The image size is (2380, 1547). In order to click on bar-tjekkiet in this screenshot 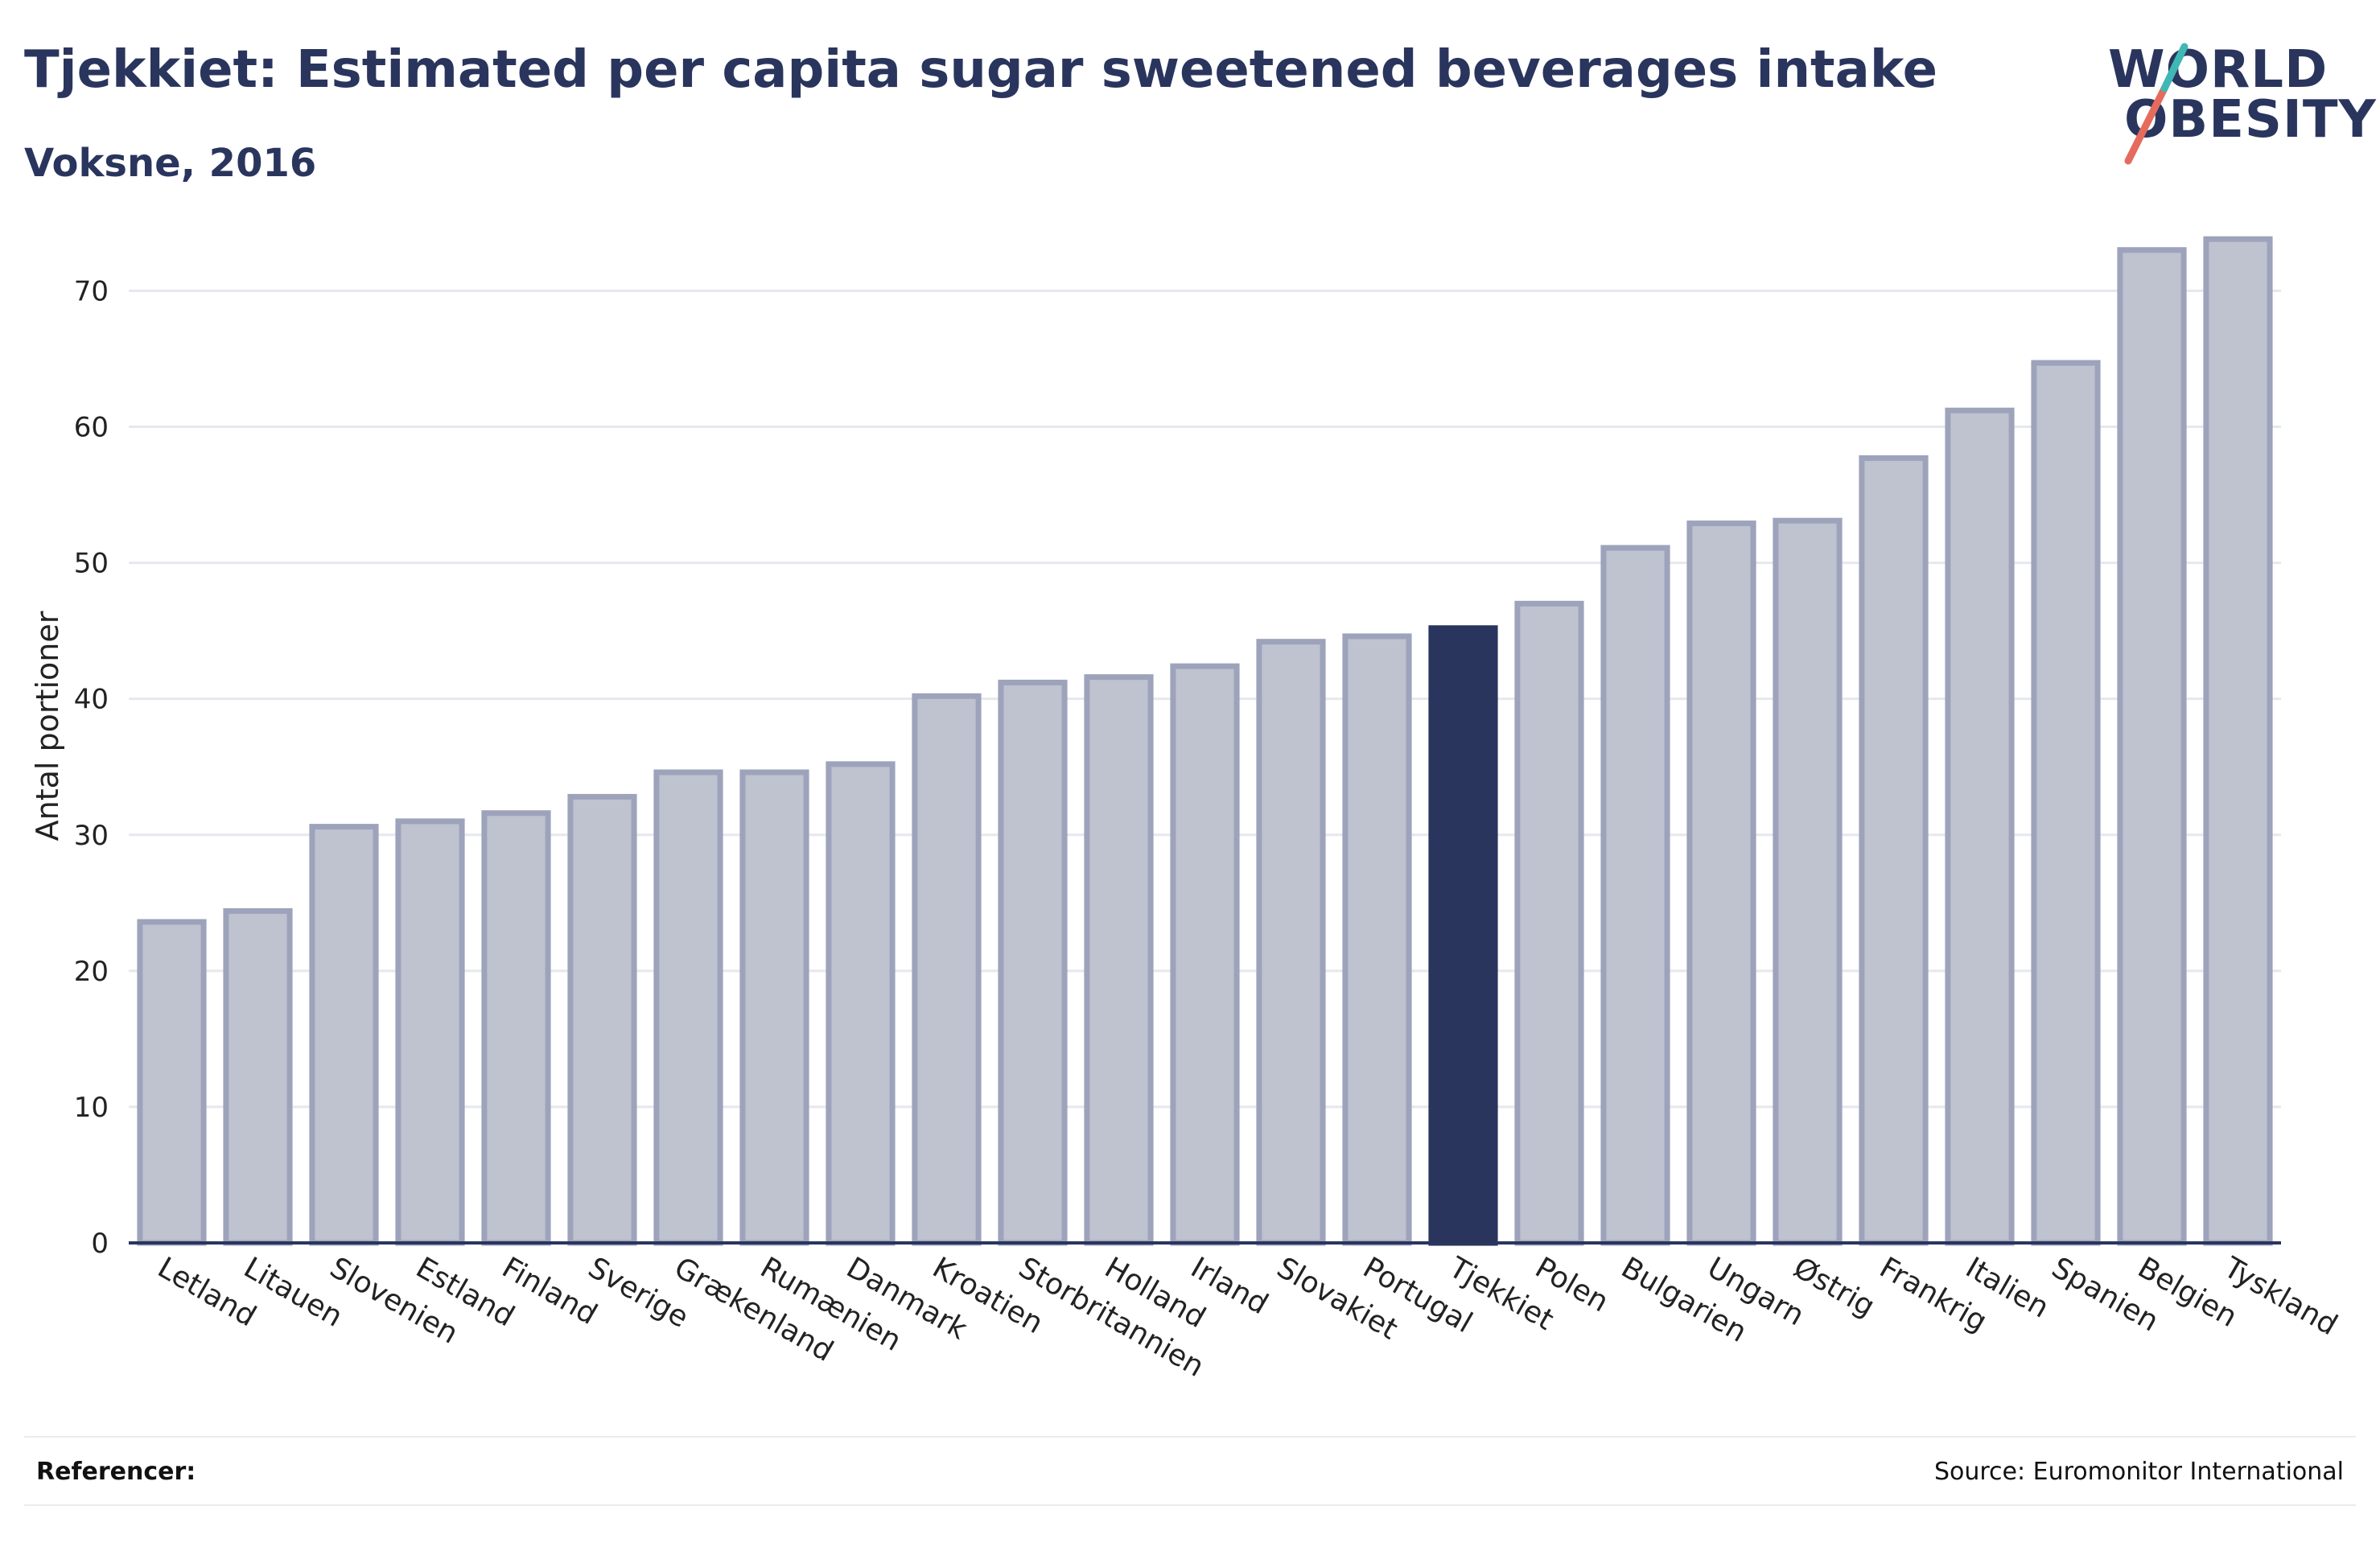, I will do `click(1463, 935)`.